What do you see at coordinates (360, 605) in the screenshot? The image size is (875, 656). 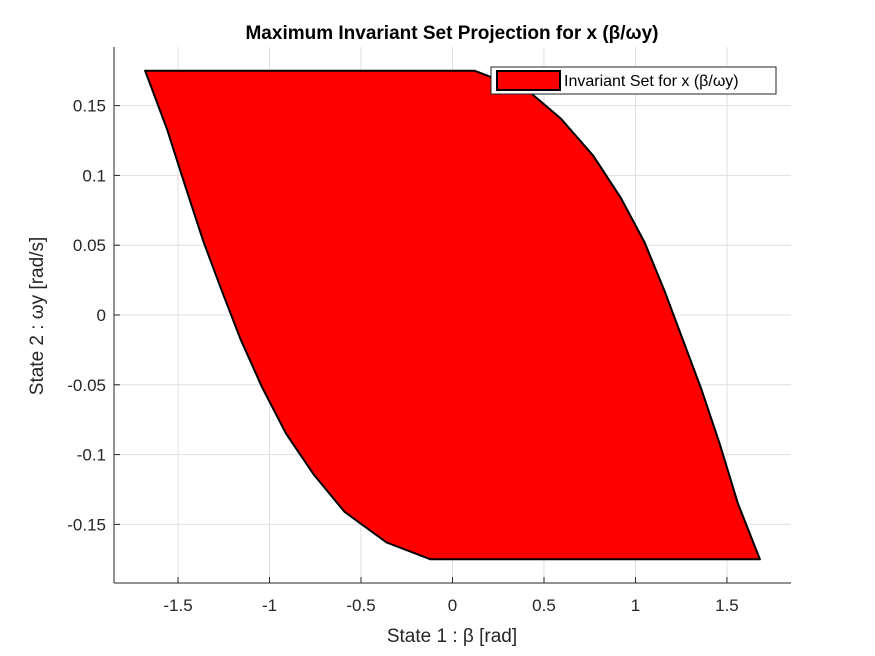 I see `x-tick-label: -0.5` at bounding box center [360, 605].